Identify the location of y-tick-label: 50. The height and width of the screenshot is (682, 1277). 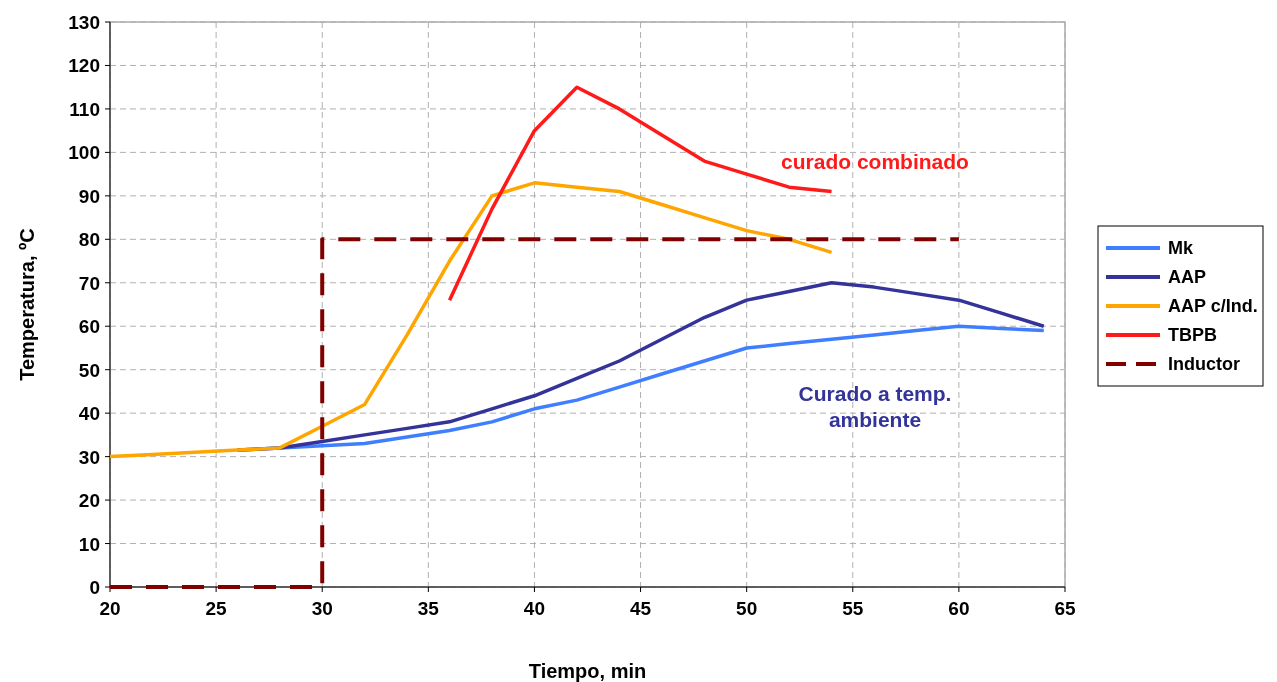
(89, 370).